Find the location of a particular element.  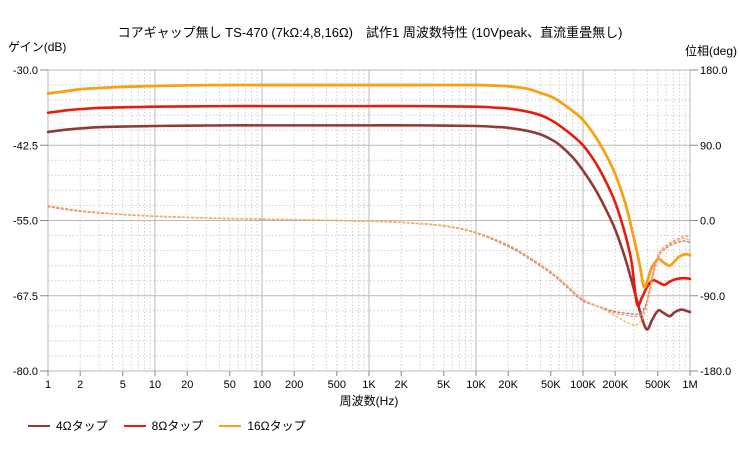

x-tick-label: 200K is located at coordinates (615, 385).